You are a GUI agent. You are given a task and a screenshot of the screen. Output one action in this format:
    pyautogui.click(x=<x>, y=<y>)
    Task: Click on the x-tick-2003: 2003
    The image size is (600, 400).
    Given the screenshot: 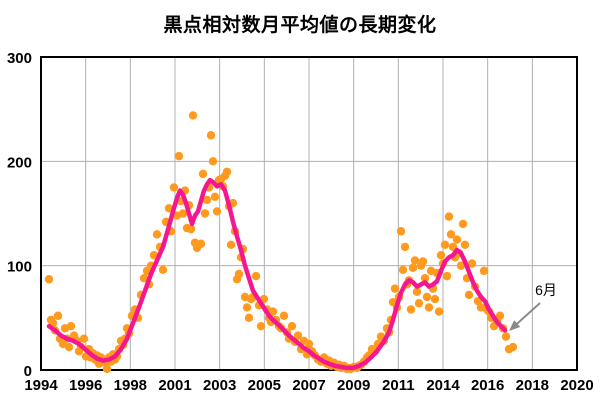 What is the action you would take?
    pyautogui.click(x=219, y=385)
    